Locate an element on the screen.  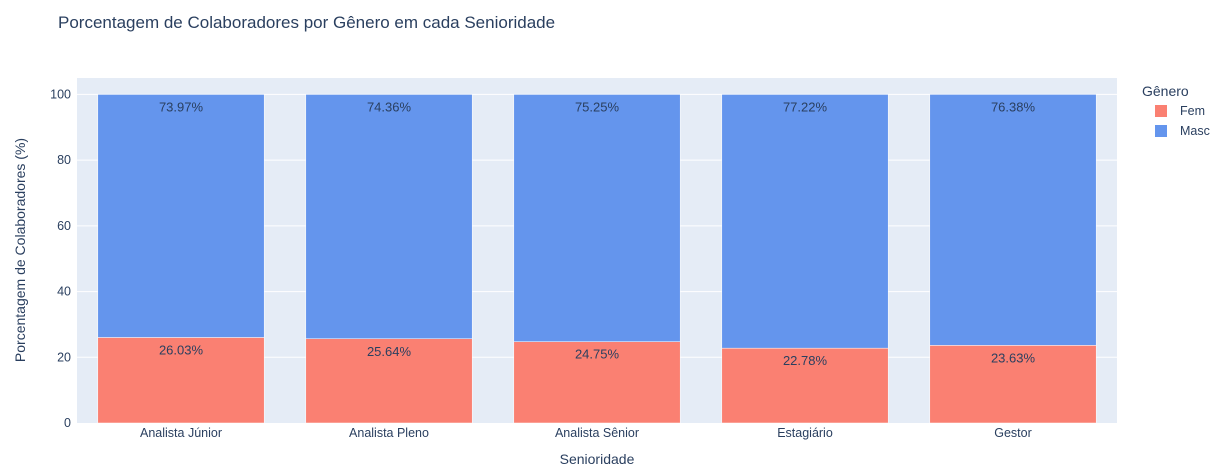
data-label: 74.36% is located at coordinates (389, 106).